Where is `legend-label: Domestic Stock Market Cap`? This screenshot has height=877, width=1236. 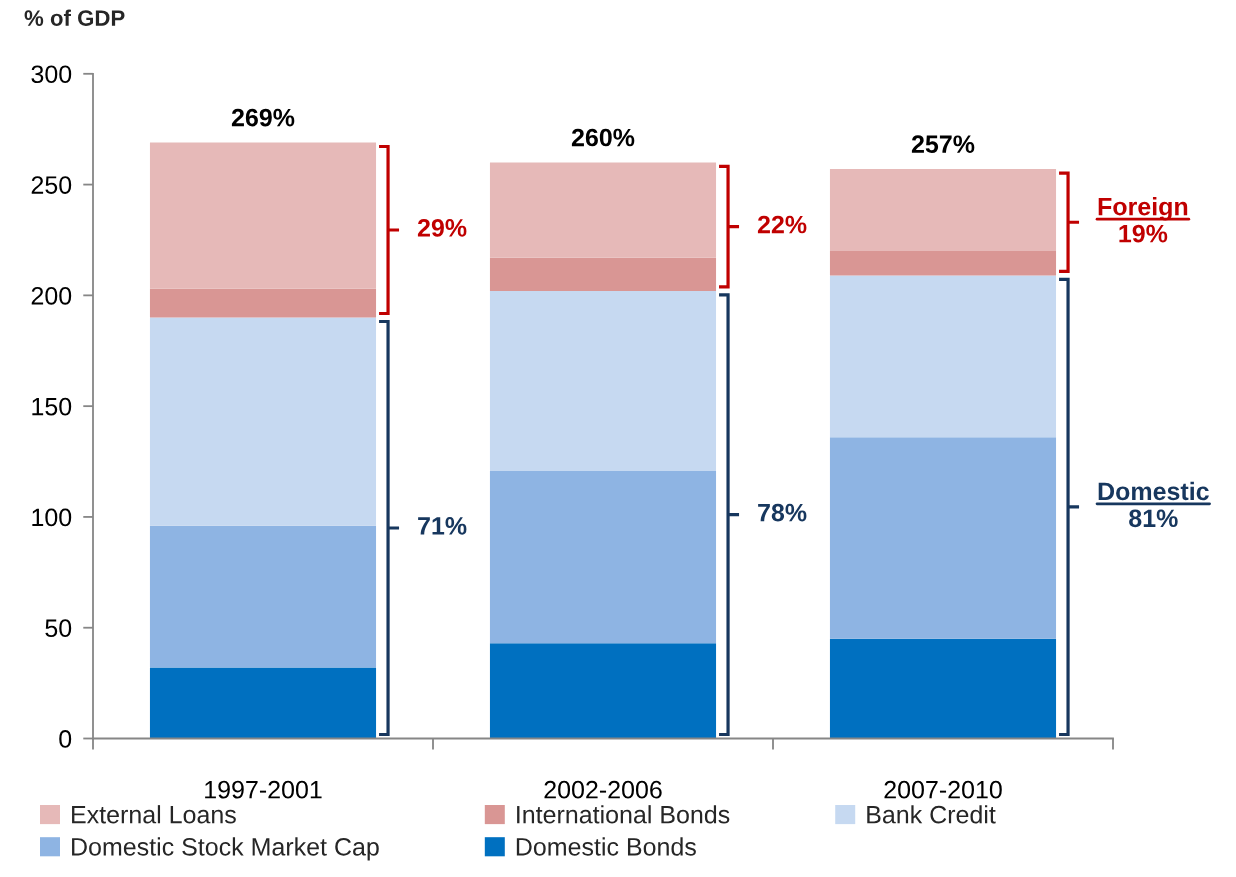
legend-label: Domestic Stock Market Cap is located at coordinates (225, 849).